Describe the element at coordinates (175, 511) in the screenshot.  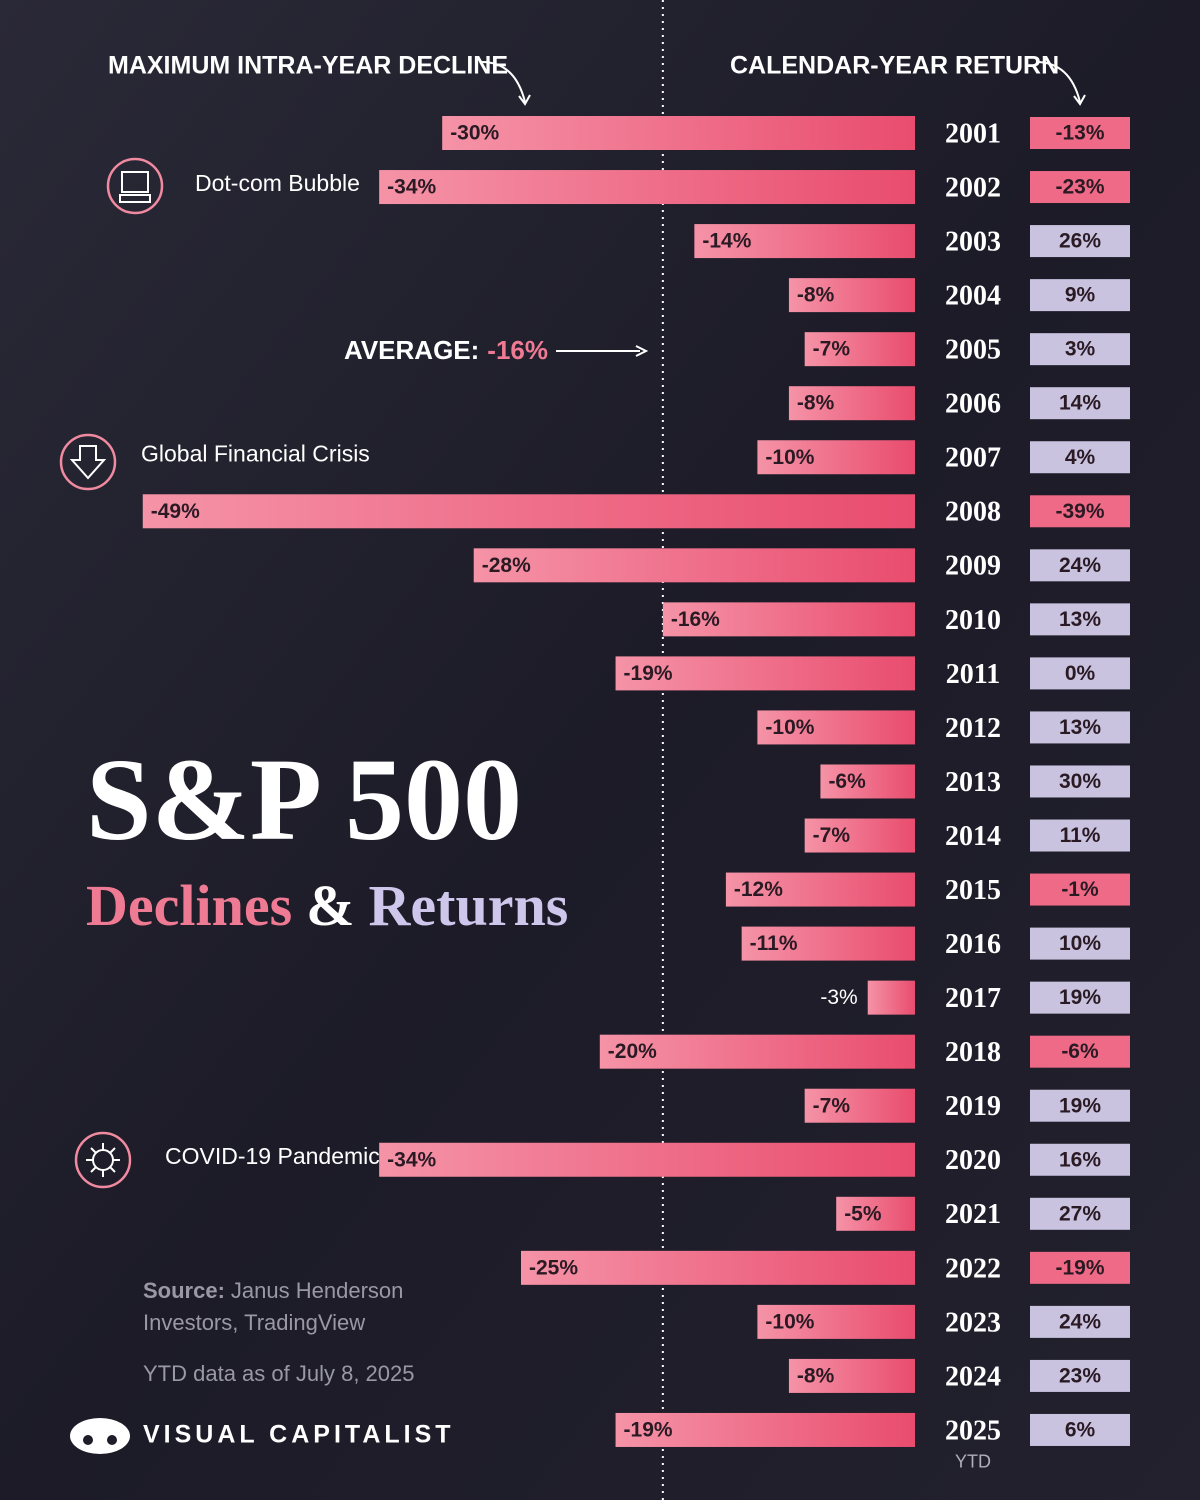
I see `value-label: -49%` at that location.